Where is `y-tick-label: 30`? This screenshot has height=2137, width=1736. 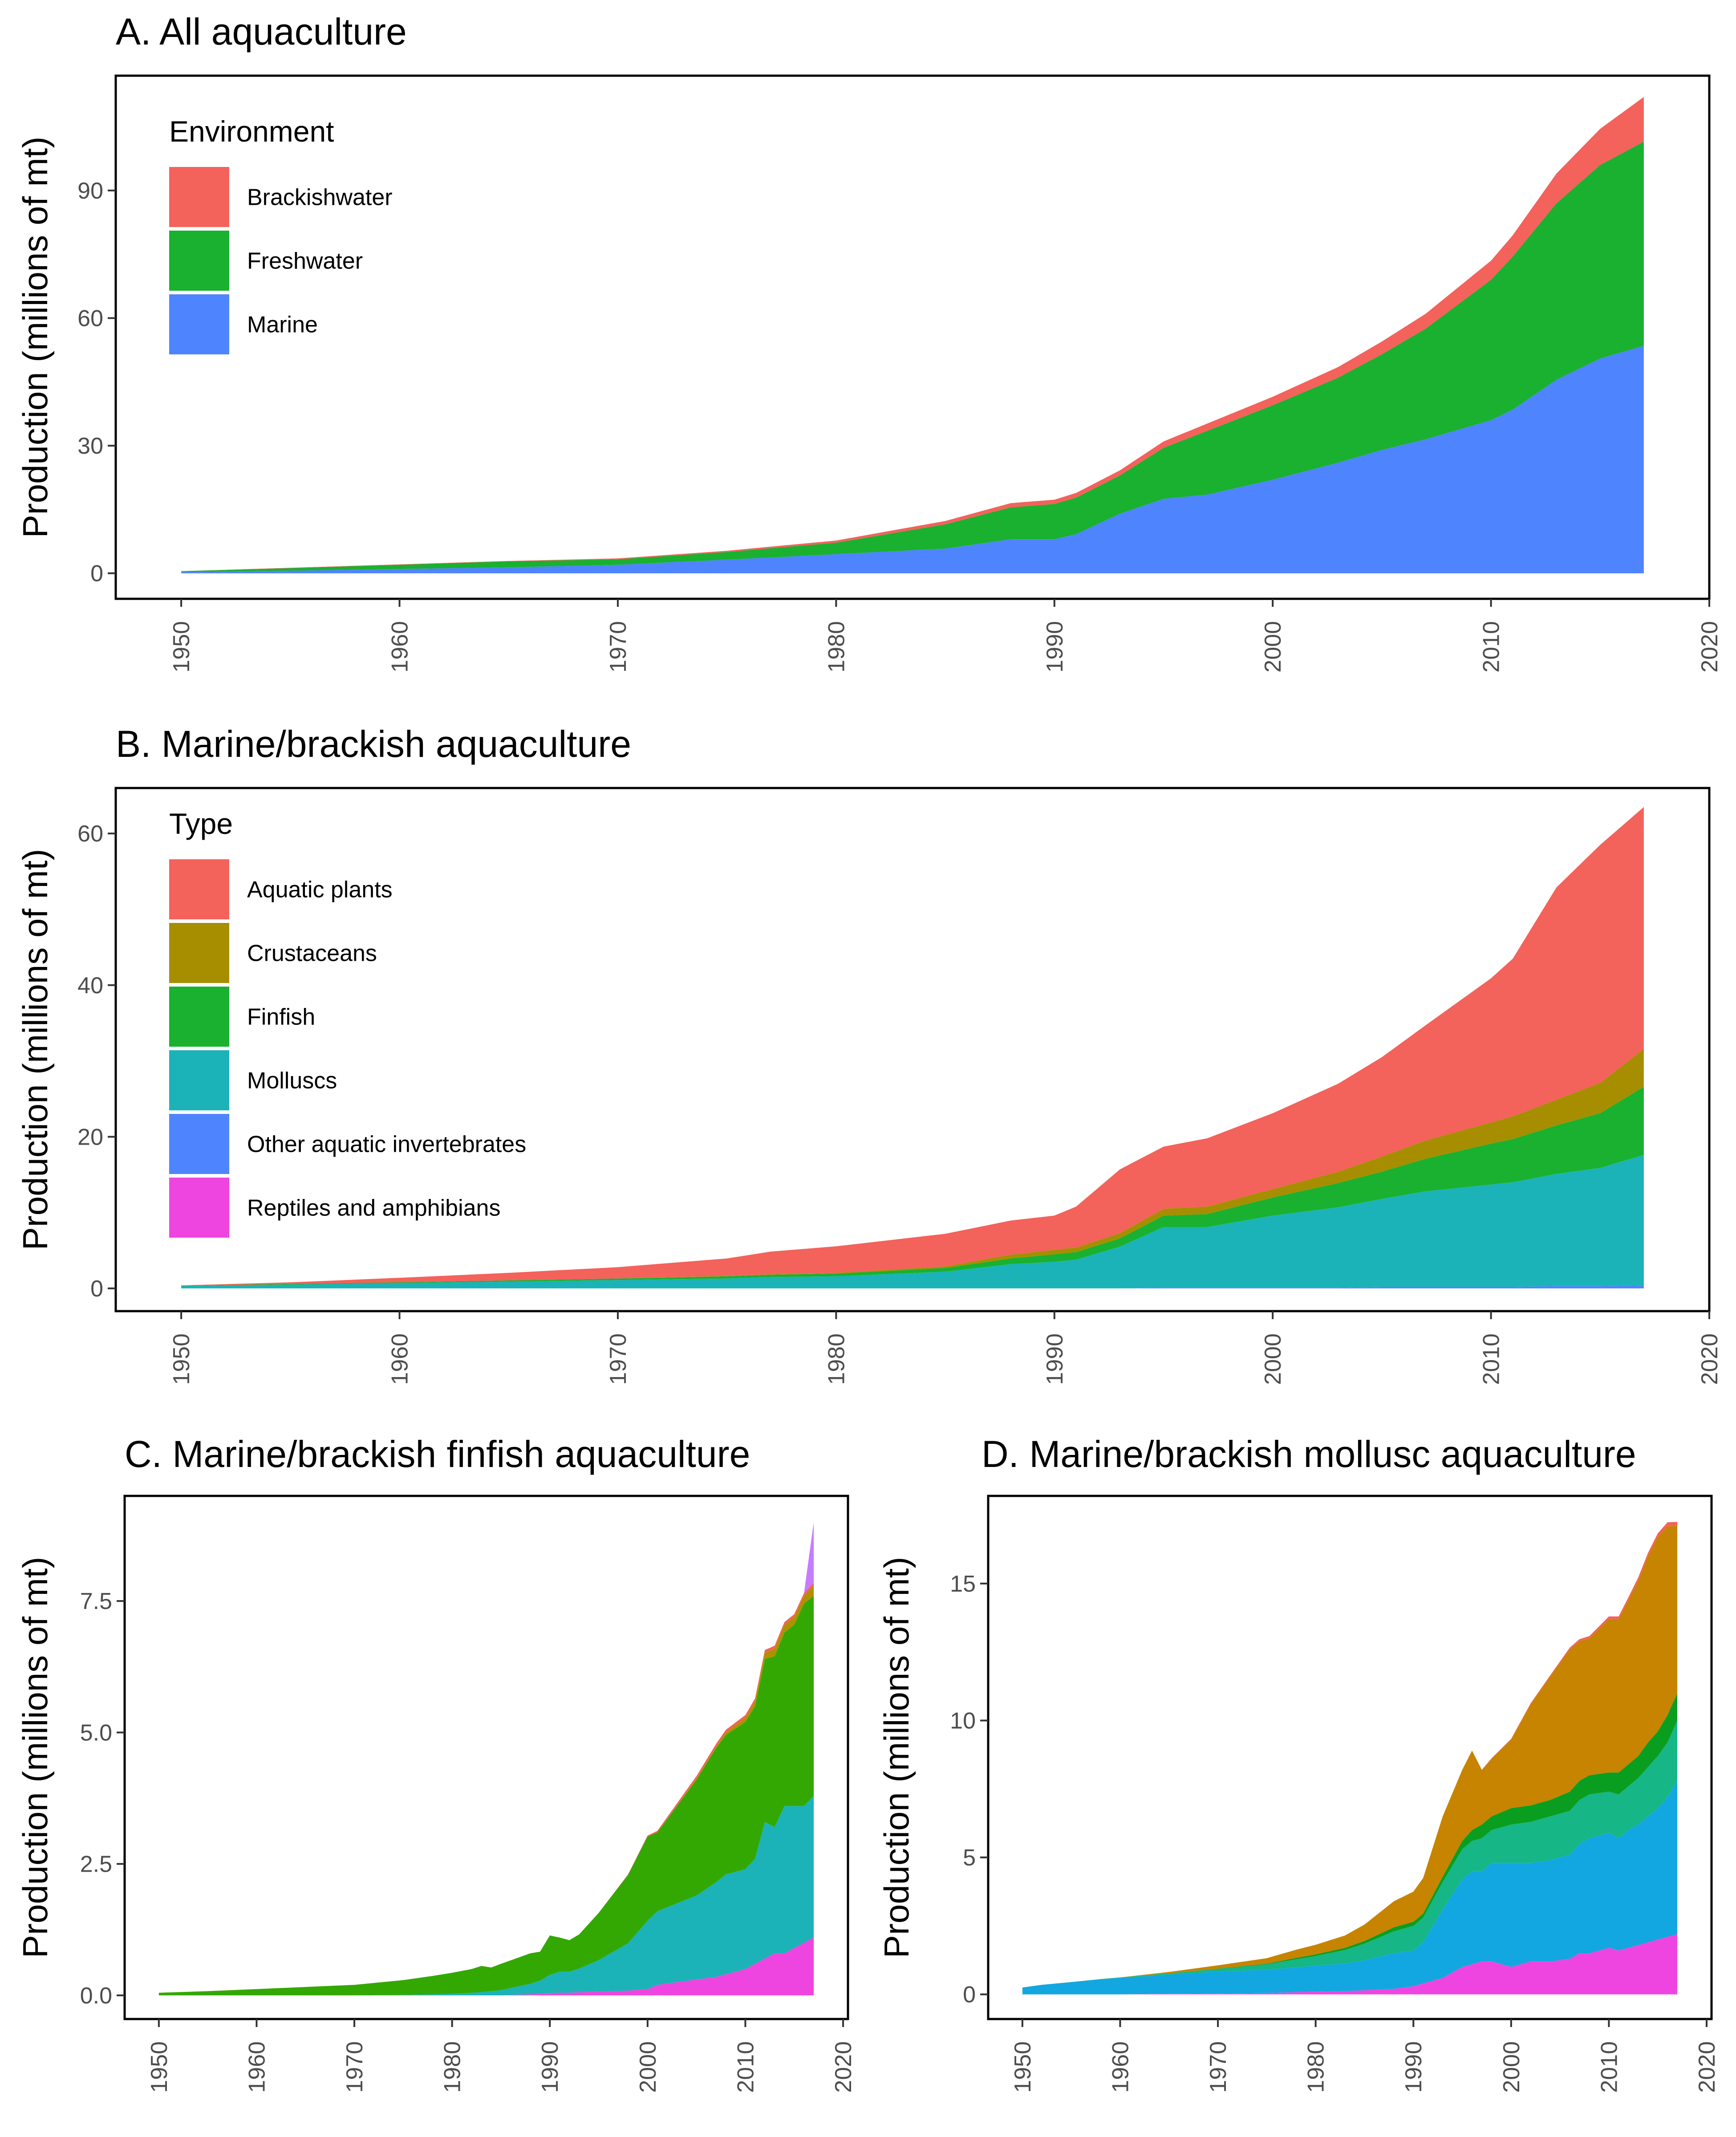
y-tick-label: 30 is located at coordinates (90, 446).